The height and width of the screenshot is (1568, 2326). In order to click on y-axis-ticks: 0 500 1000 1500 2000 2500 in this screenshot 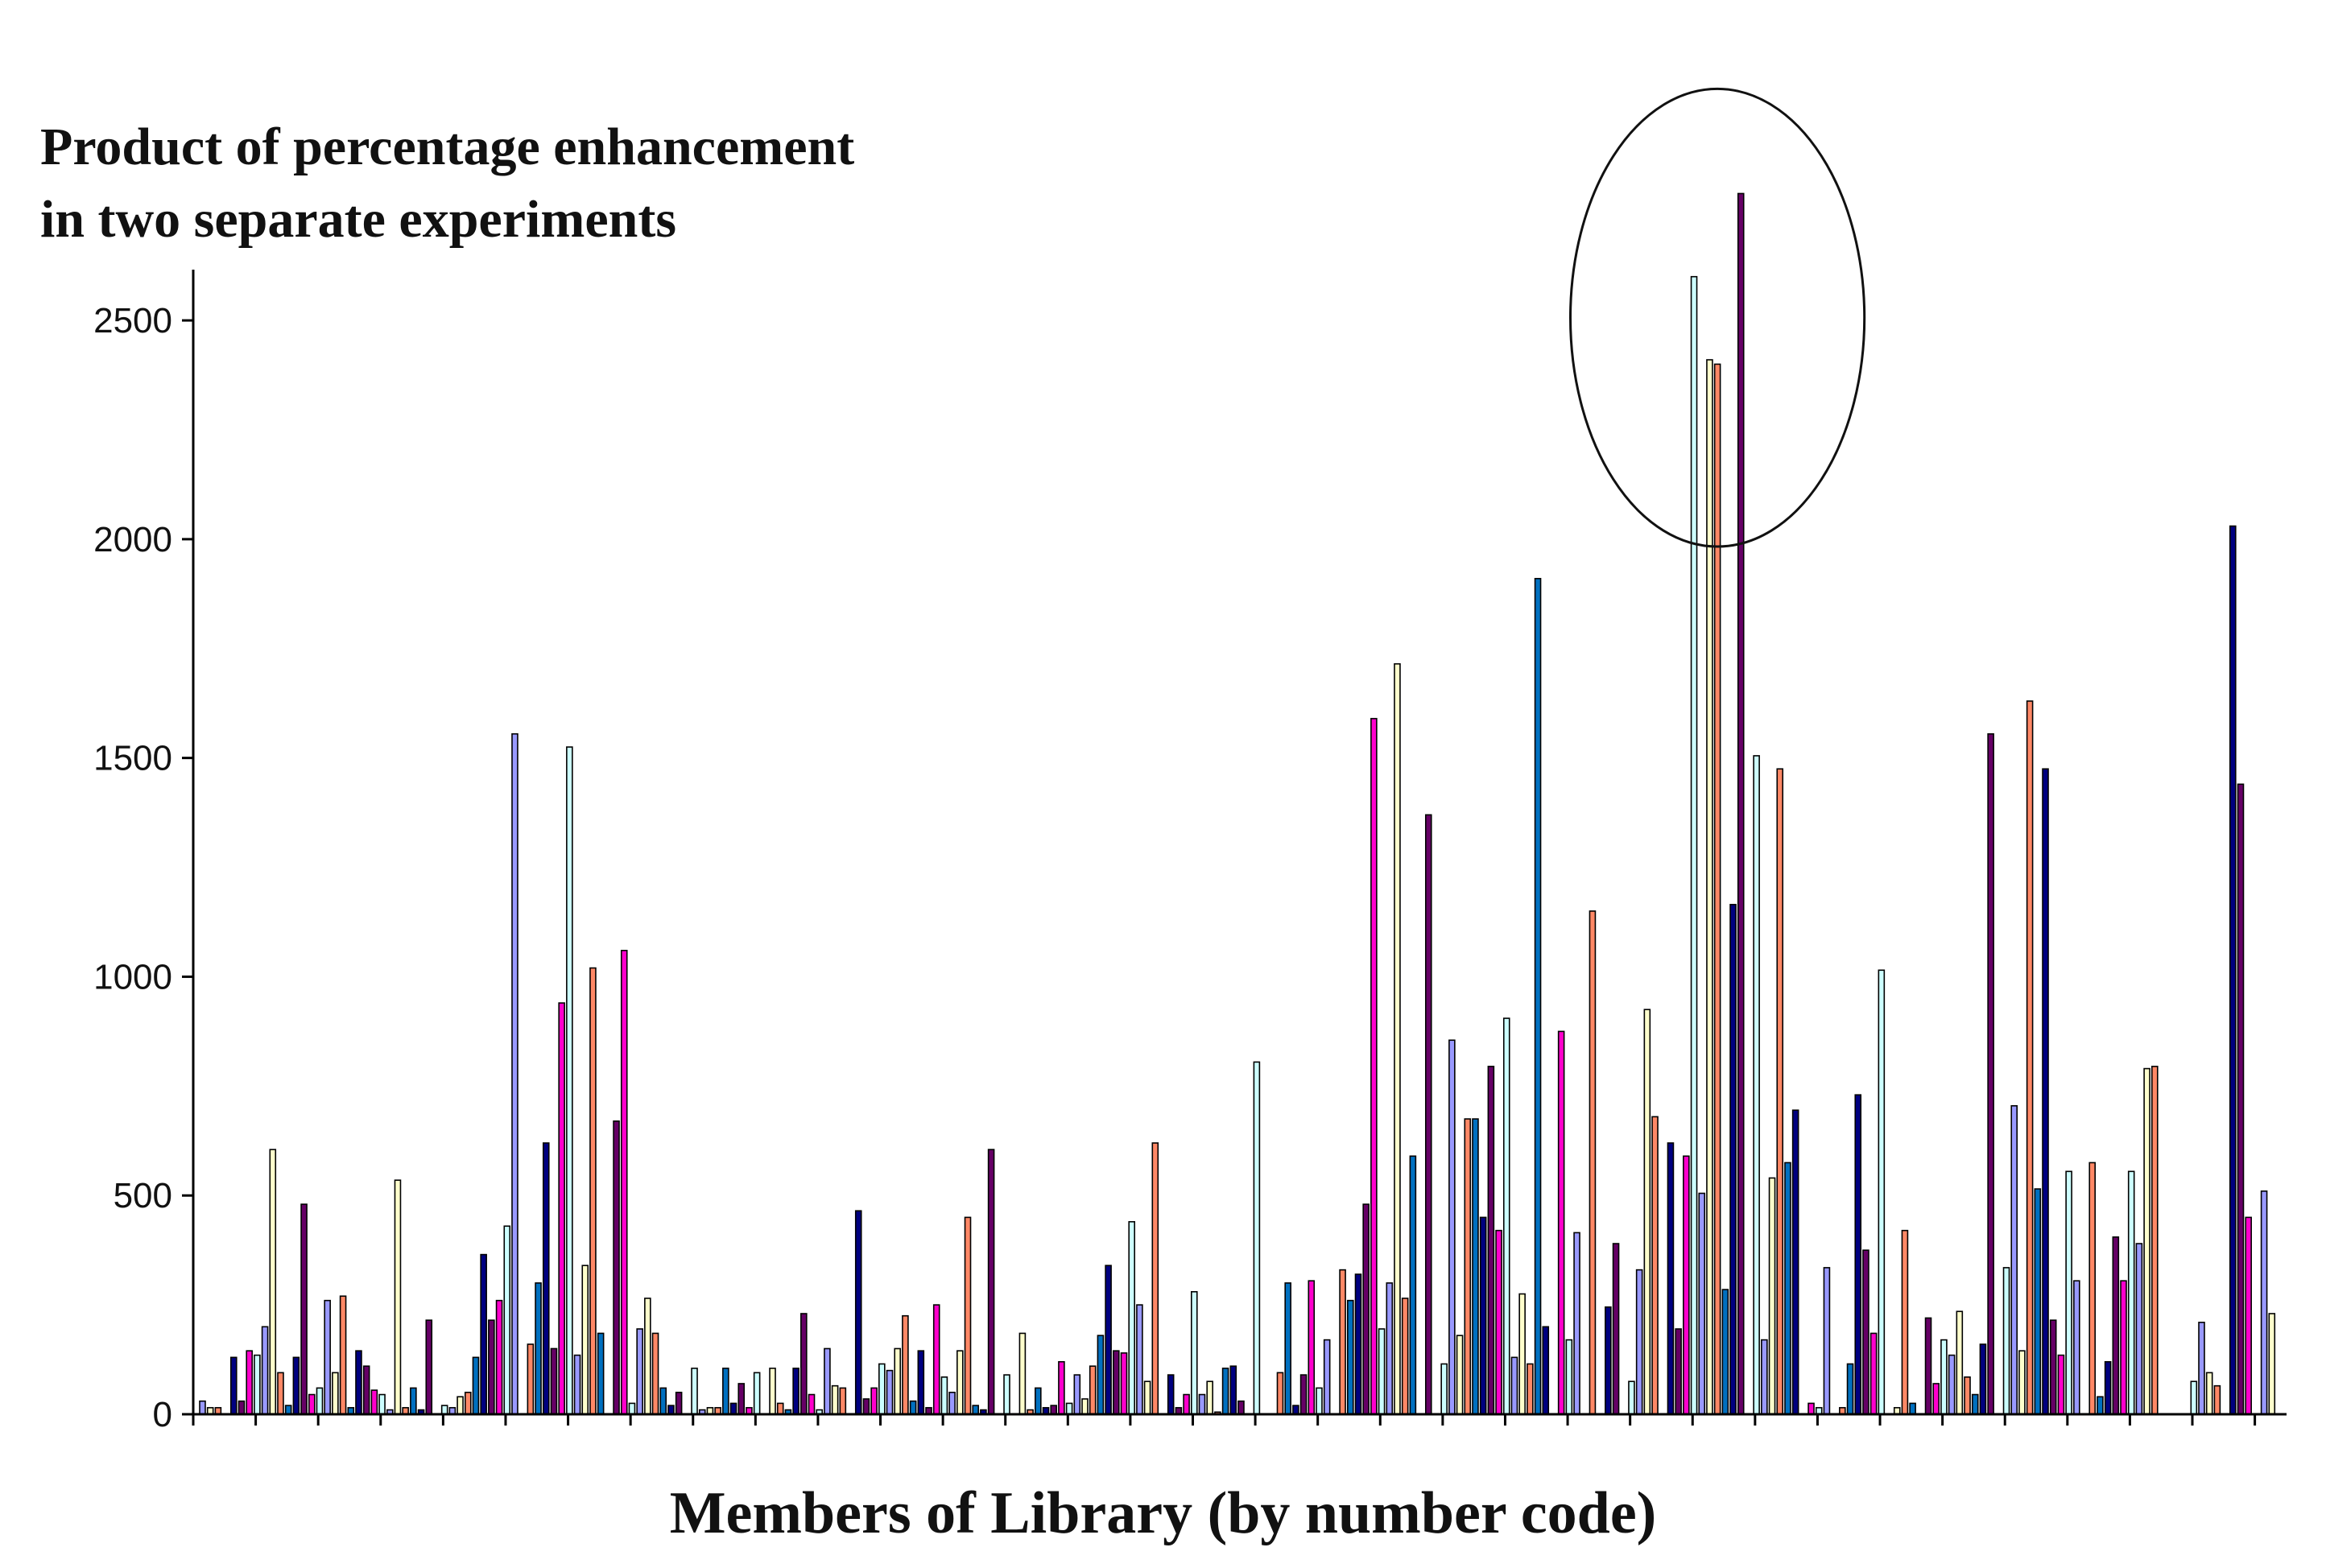, I will do `click(143, 868)`.